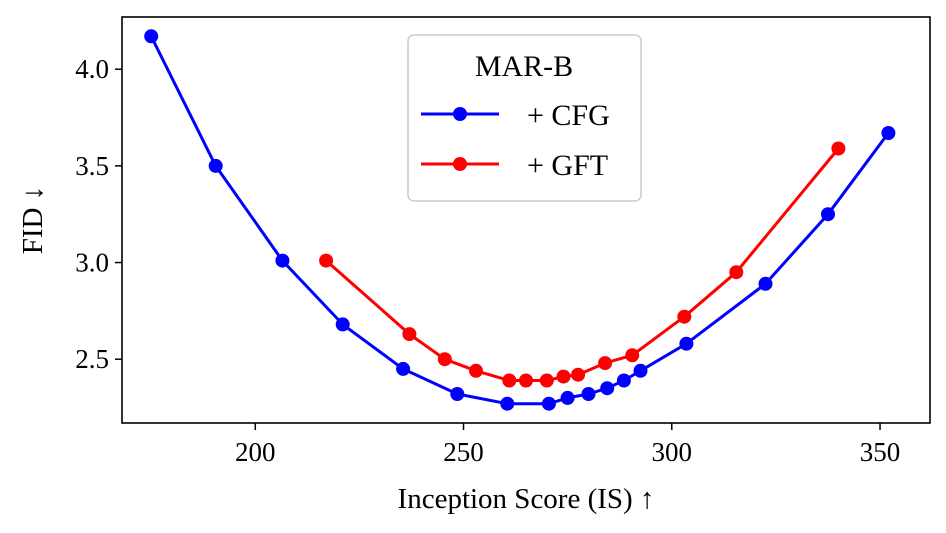  I want to click on y-tick-label: 3.0, so click(92, 263).